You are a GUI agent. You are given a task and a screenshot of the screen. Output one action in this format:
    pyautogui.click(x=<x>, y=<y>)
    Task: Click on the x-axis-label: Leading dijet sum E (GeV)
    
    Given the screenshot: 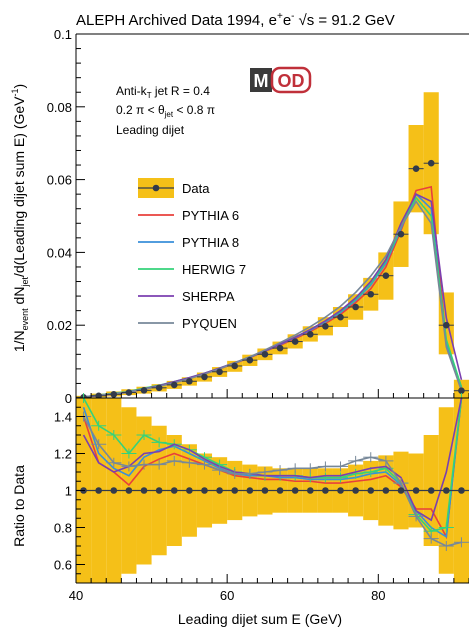 What is the action you would take?
    pyautogui.click(x=260, y=619)
    